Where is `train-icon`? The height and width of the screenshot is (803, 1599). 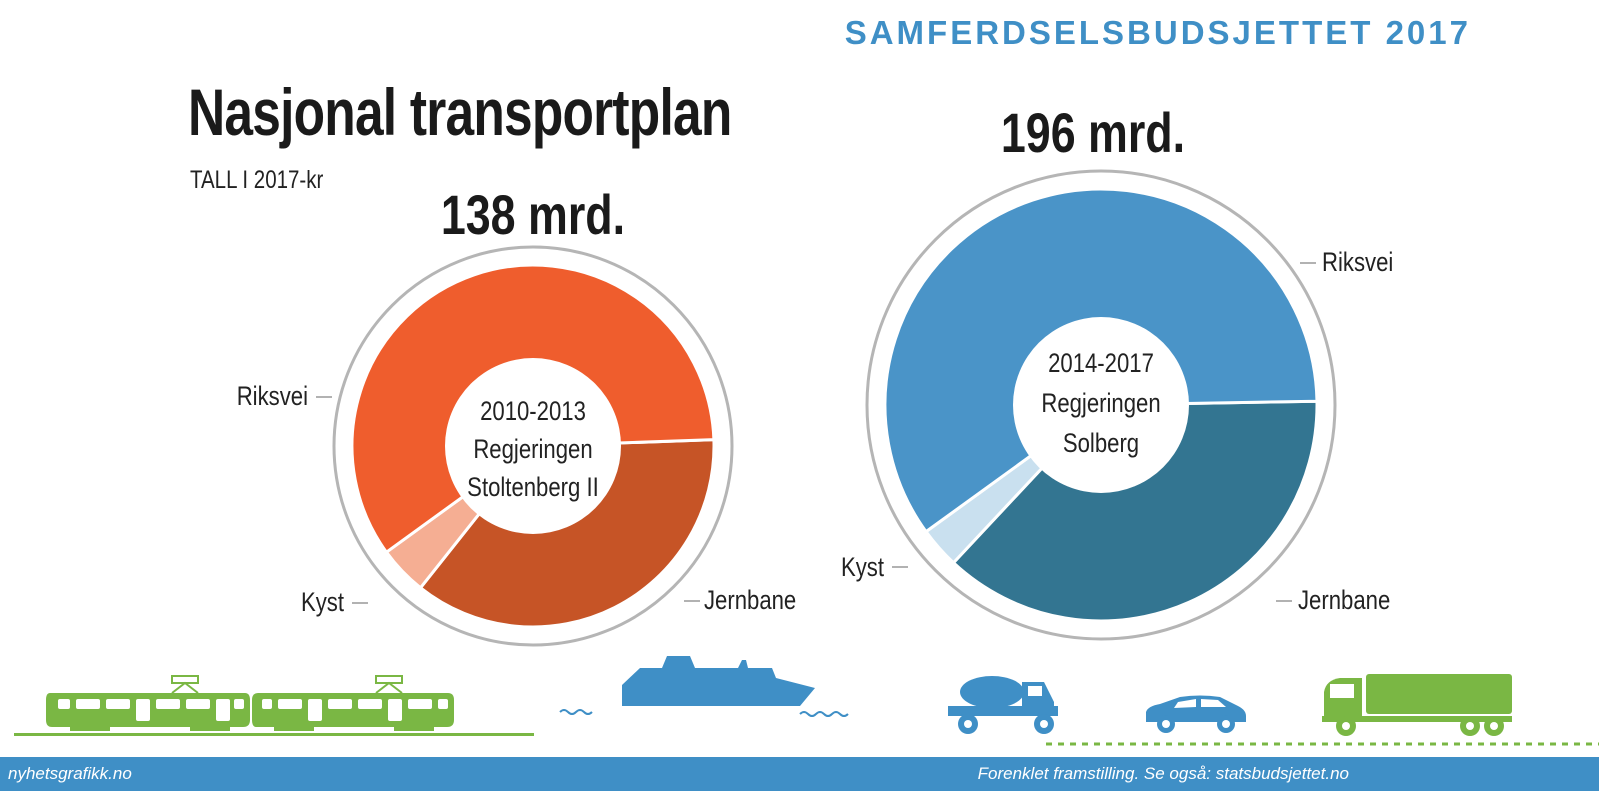
train-icon is located at coordinates (274, 705).